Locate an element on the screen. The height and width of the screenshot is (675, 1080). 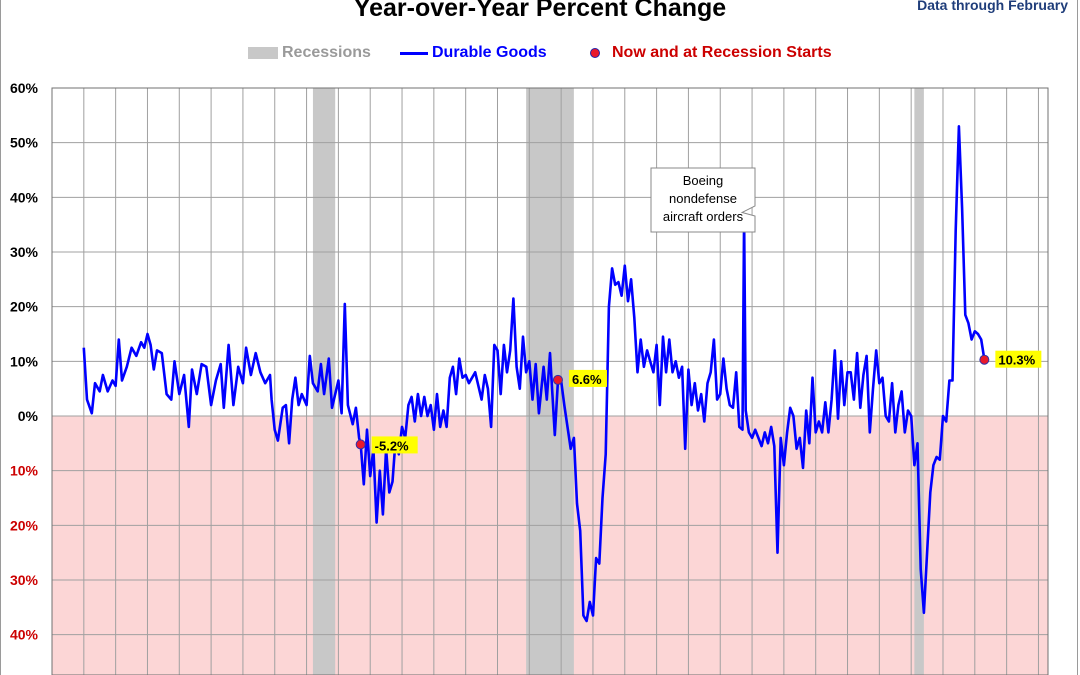
annotation-box is located at coordinates (703, 200).